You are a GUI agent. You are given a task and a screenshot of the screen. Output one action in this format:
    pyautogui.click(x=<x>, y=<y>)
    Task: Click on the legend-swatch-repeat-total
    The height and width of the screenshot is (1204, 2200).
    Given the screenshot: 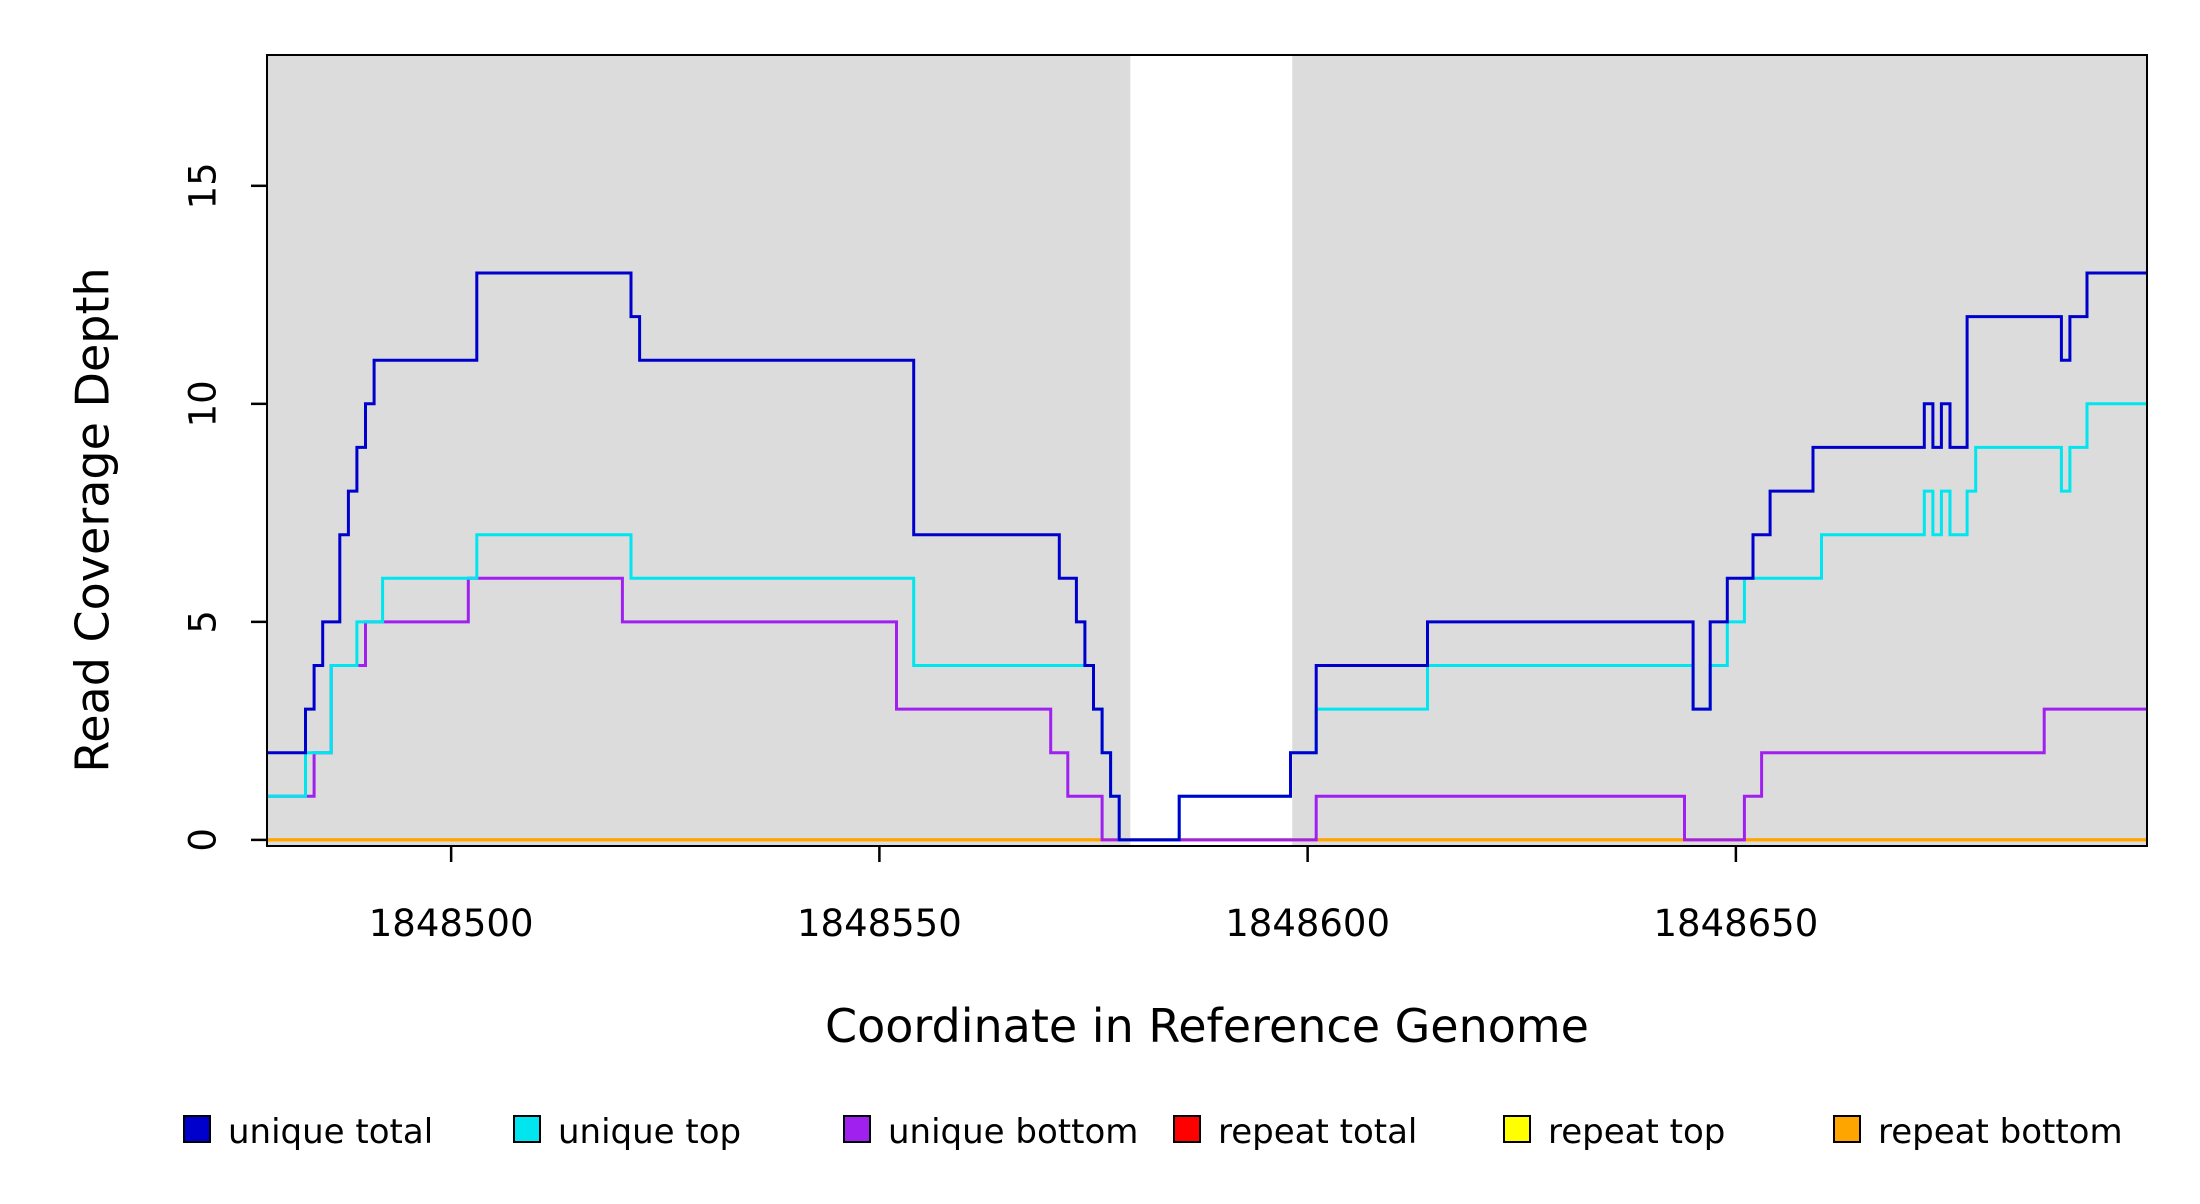 What is the action you would take?
    pyautogui.click(x=1187, y=1129)
    